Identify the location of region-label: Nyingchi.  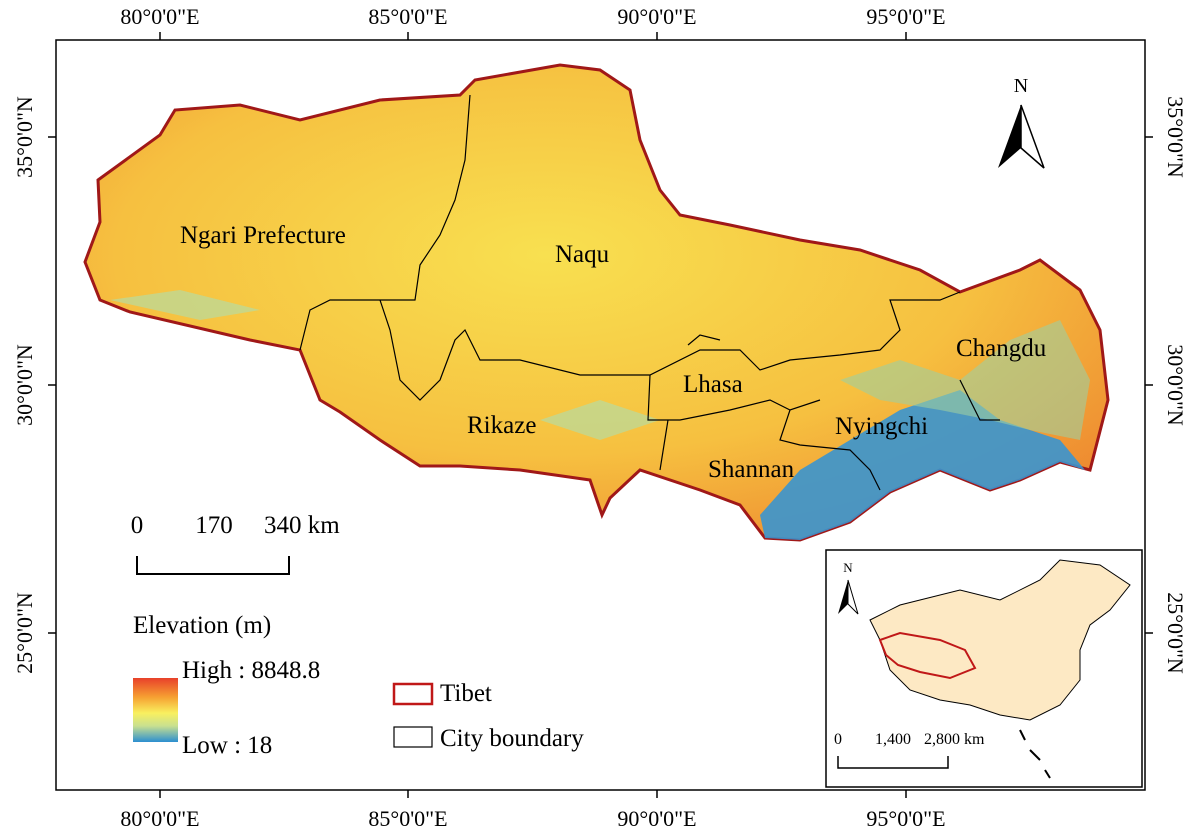
(881, 426).